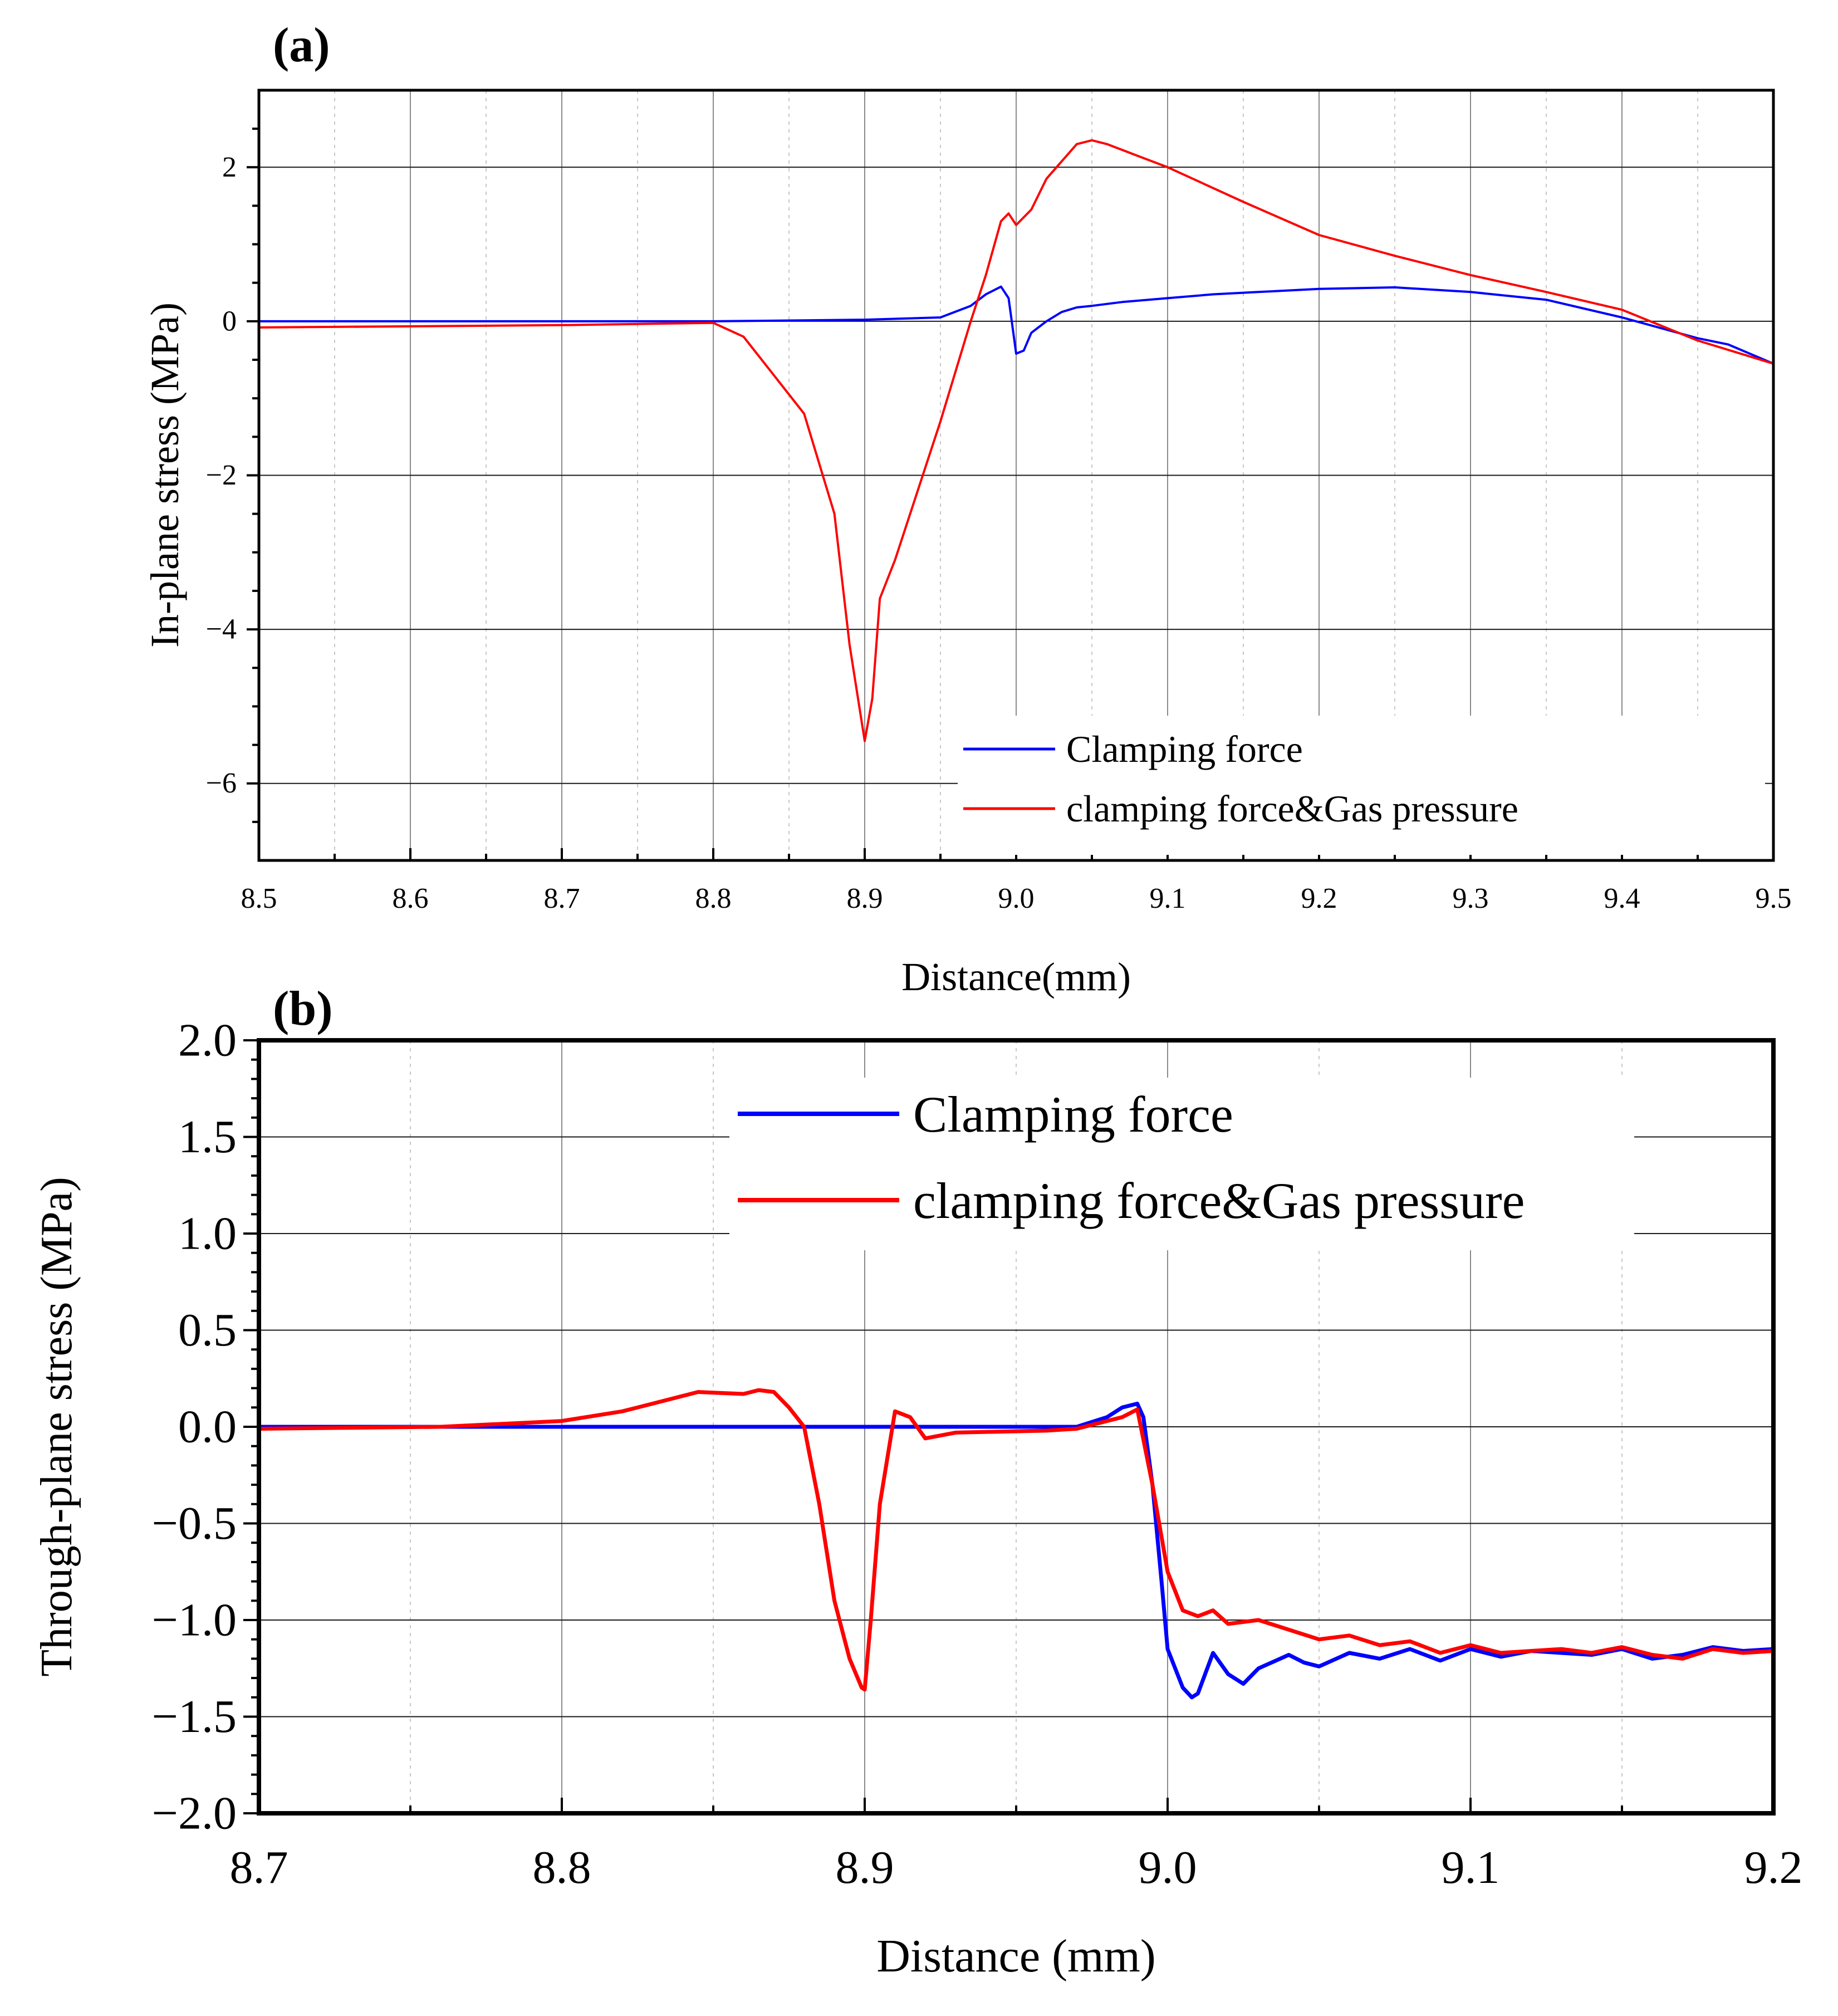 The image size is (1838, 2016). Describe the element at coordinates (1016, 325) in the screenshot. I see `series-line-clamping-force` at that location.